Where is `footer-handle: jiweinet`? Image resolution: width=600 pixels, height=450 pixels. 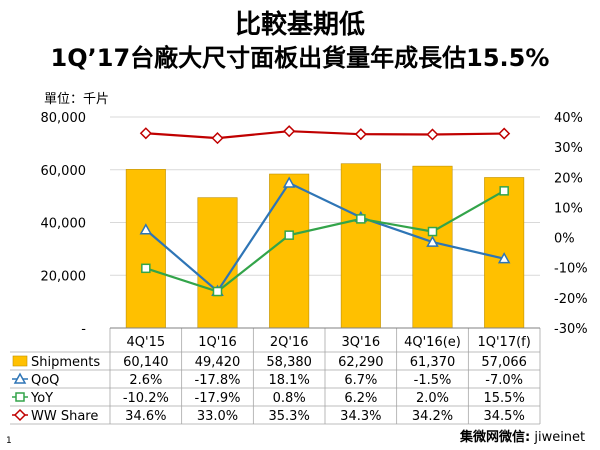
footer-handle: jiweinet is located at coordinates (560, 437).